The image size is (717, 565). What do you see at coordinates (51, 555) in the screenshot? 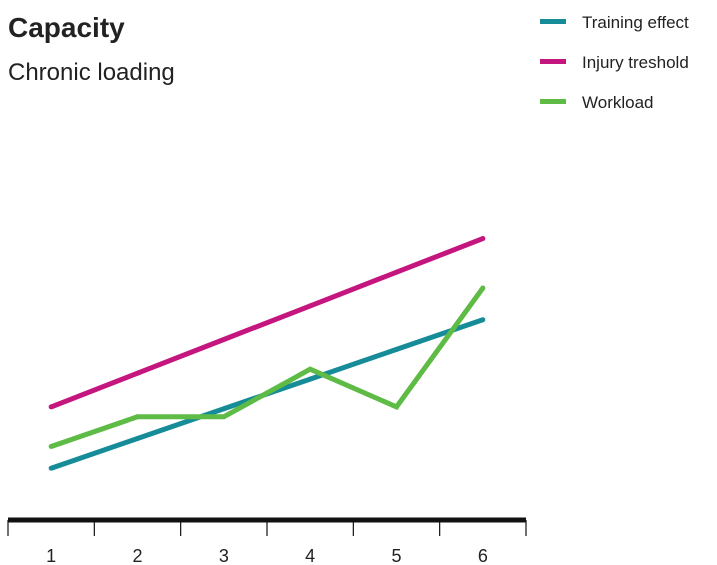
I see `x-tick-label: 1` at bounding box center [51, 555].